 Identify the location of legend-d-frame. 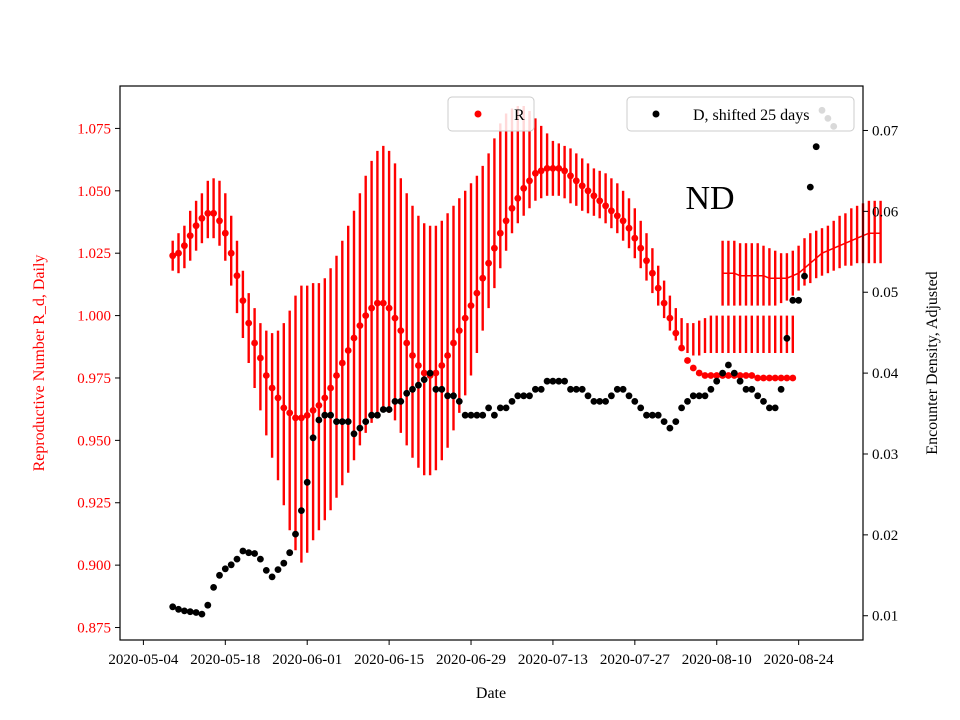
(740, 114).